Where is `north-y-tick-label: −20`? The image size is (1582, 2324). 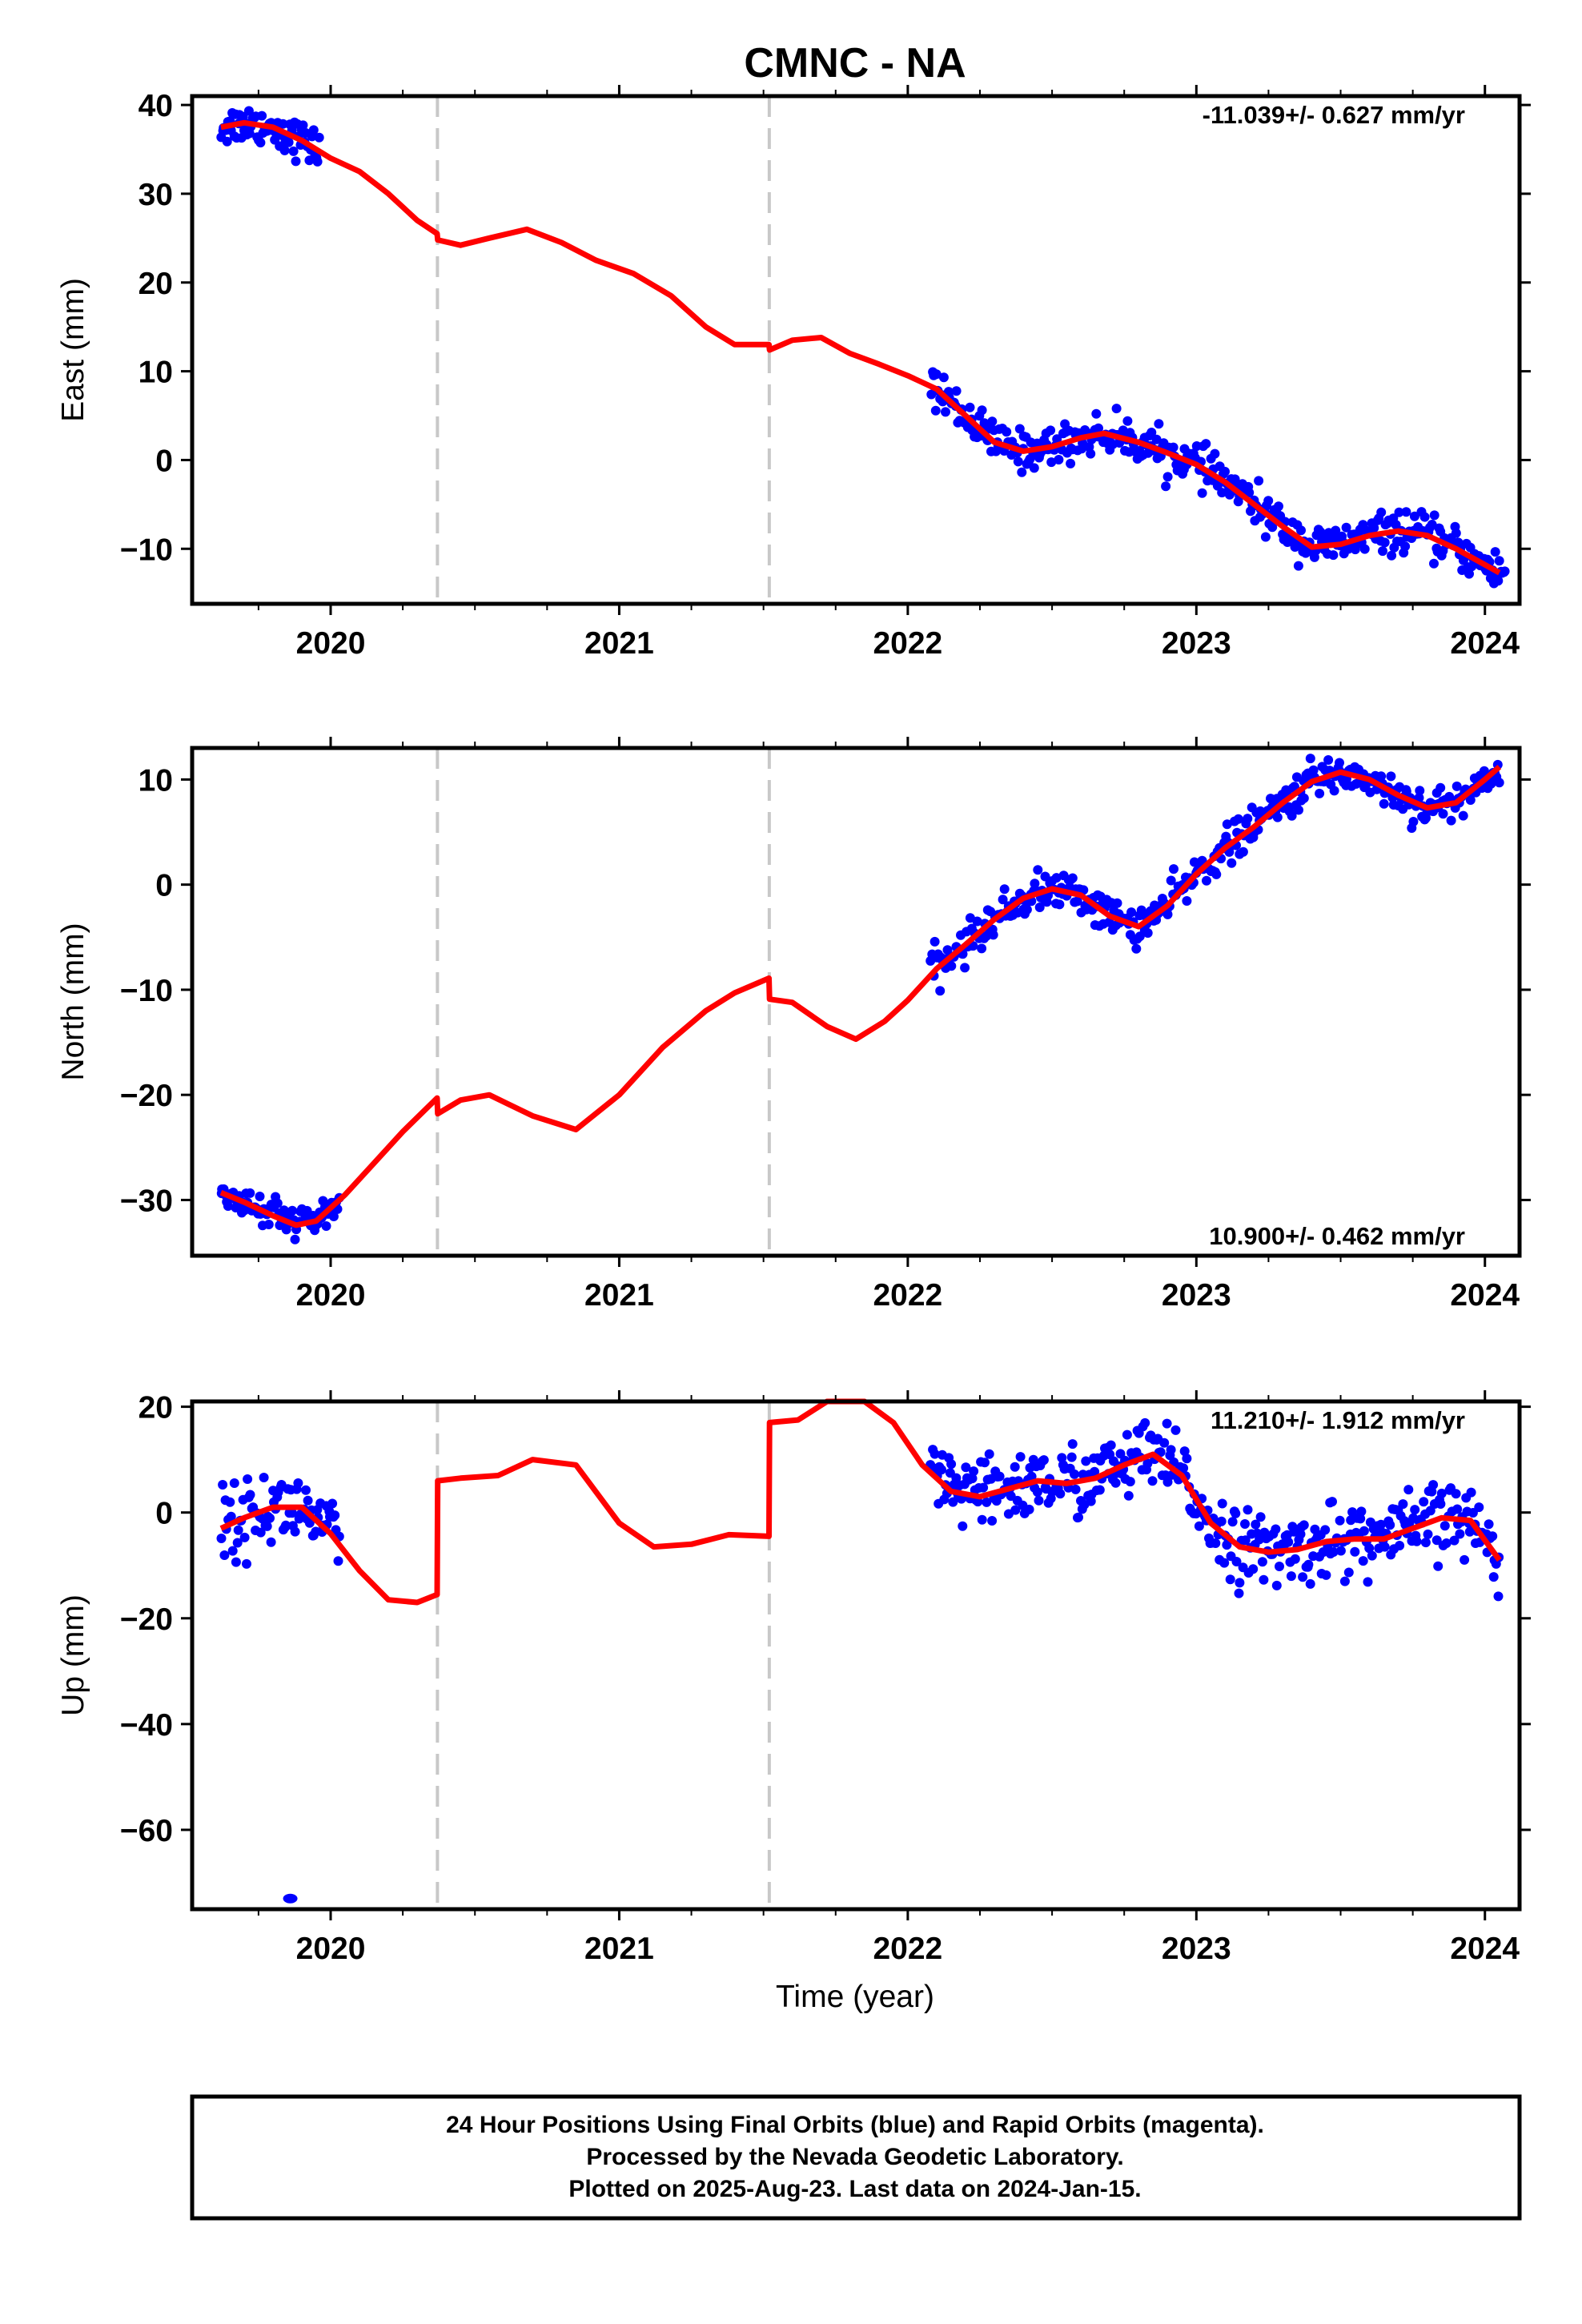 north-y-tick-label: −20 is located at coordinates (146, 1096).